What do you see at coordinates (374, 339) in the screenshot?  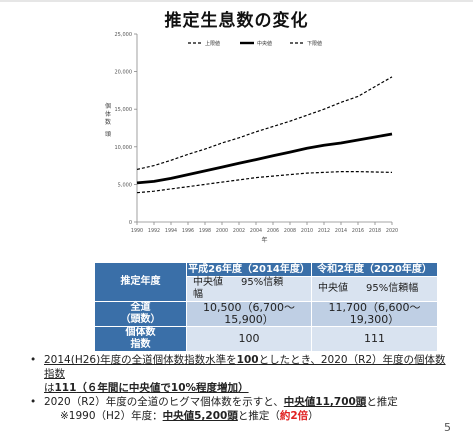 I see `cell-index-2020: 111` at bounding box center [374, 339].